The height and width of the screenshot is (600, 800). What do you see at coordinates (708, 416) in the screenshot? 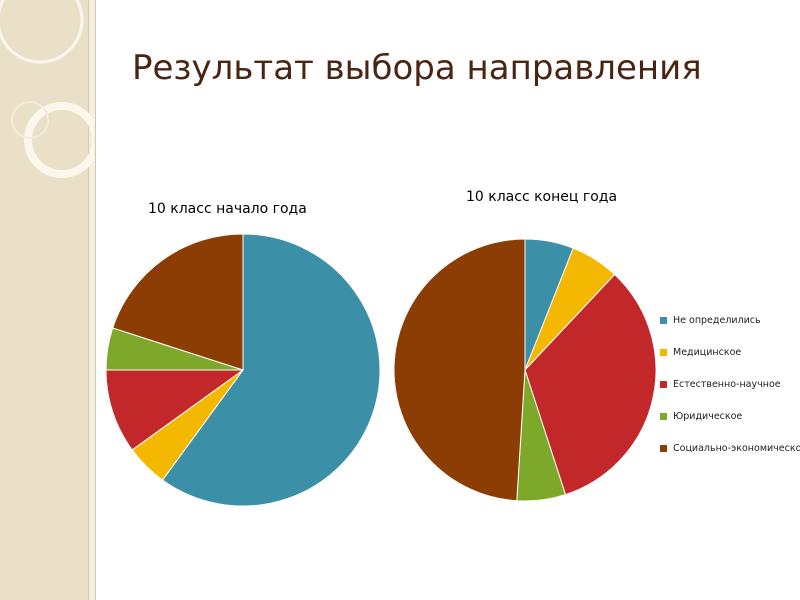
I see `legend-label: Юридическое` at bounding box center [708, 416].